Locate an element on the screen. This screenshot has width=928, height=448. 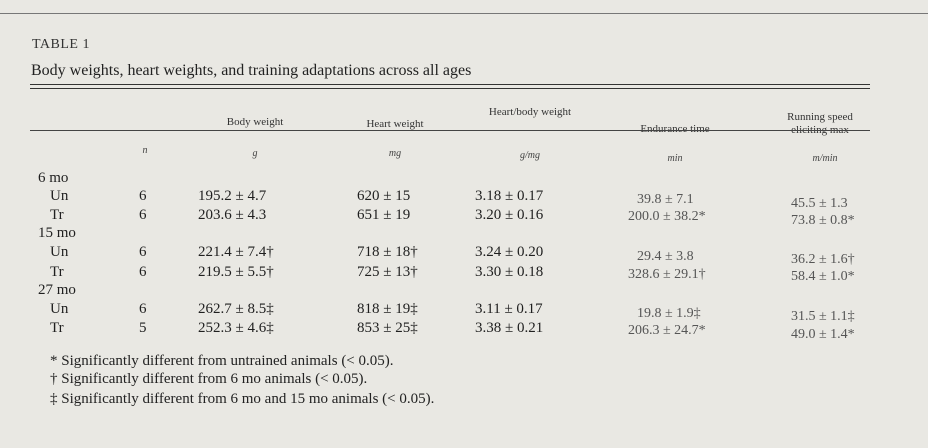
cell-running: 45.5 ± 1.3 is located at coordinates (819, 203).